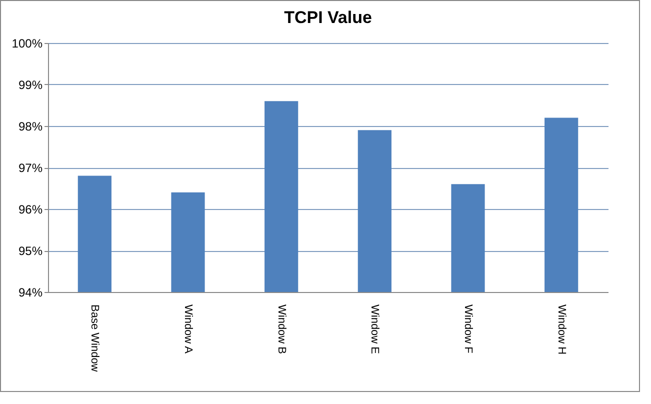 Image resolution: width=651 pixels, height=404 pixels. I want to click on y-tick-label: 99%, so click(30, 85).